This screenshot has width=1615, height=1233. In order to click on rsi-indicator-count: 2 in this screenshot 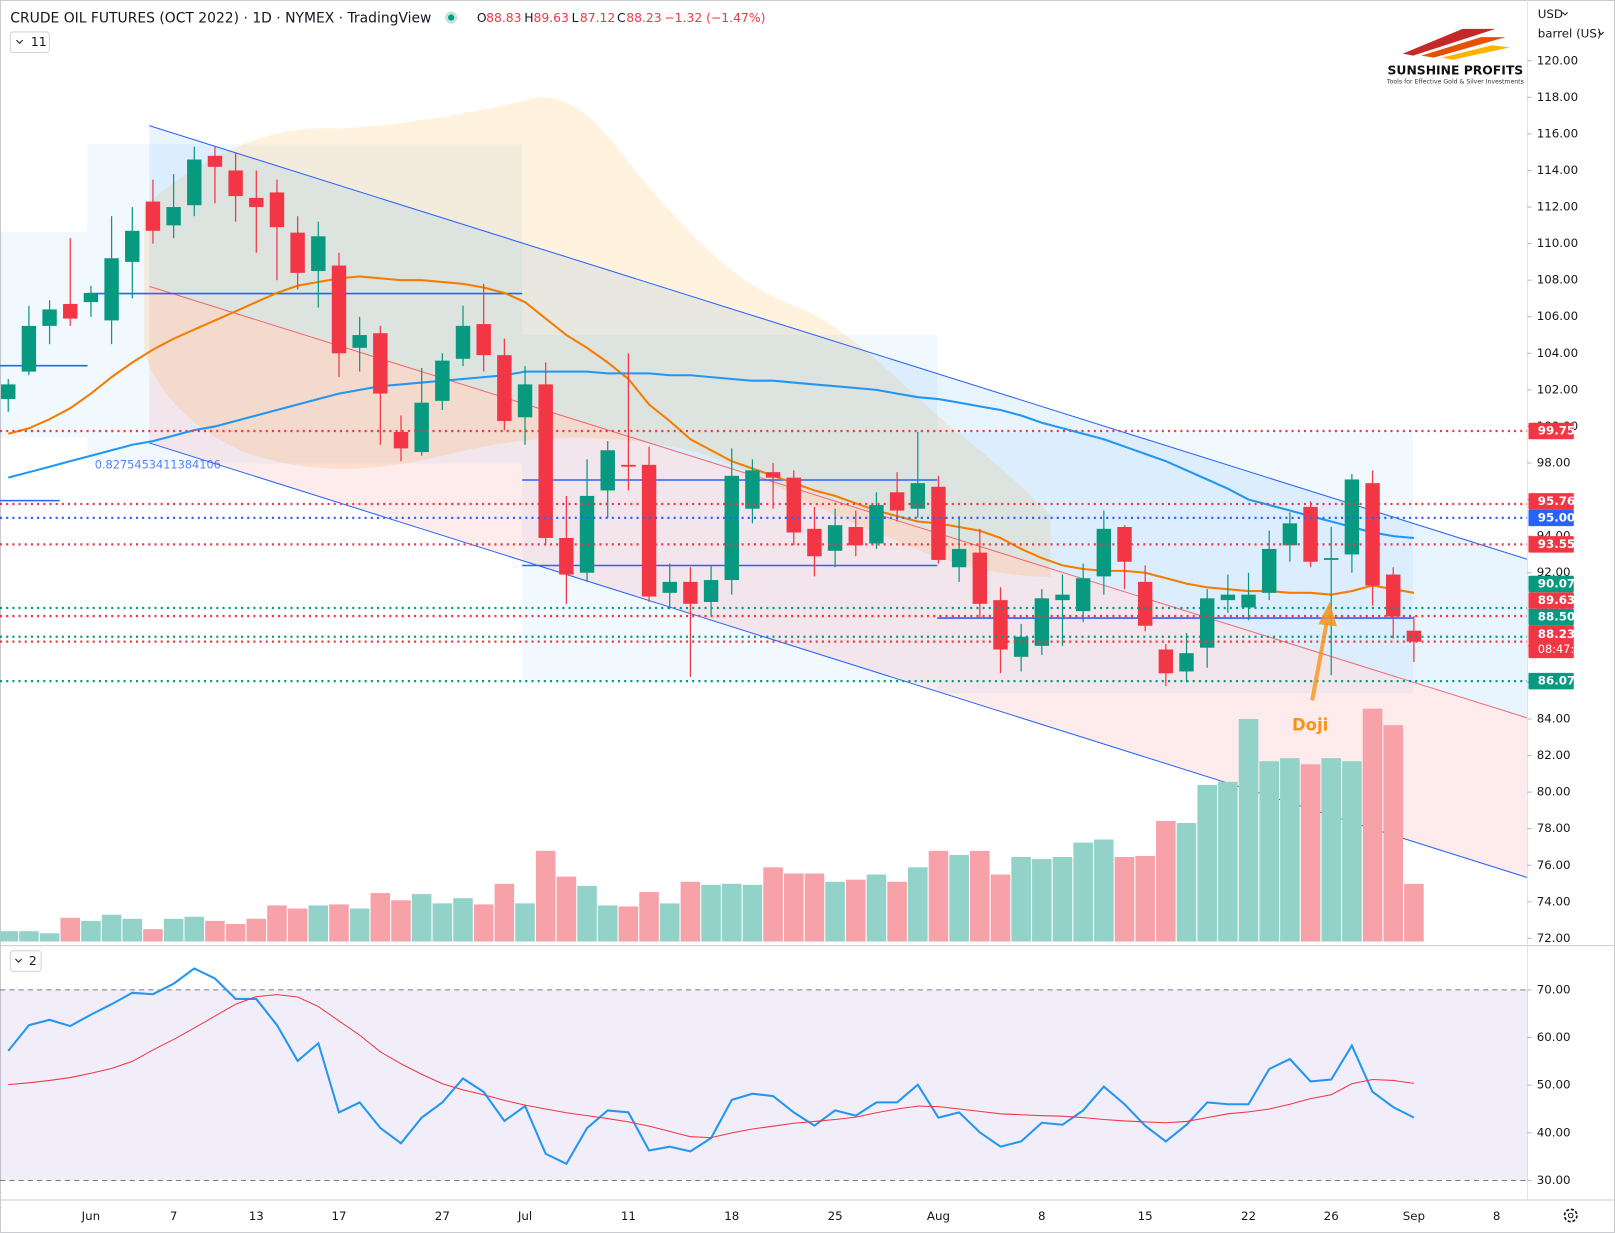, I will do `click(33, 961)`.